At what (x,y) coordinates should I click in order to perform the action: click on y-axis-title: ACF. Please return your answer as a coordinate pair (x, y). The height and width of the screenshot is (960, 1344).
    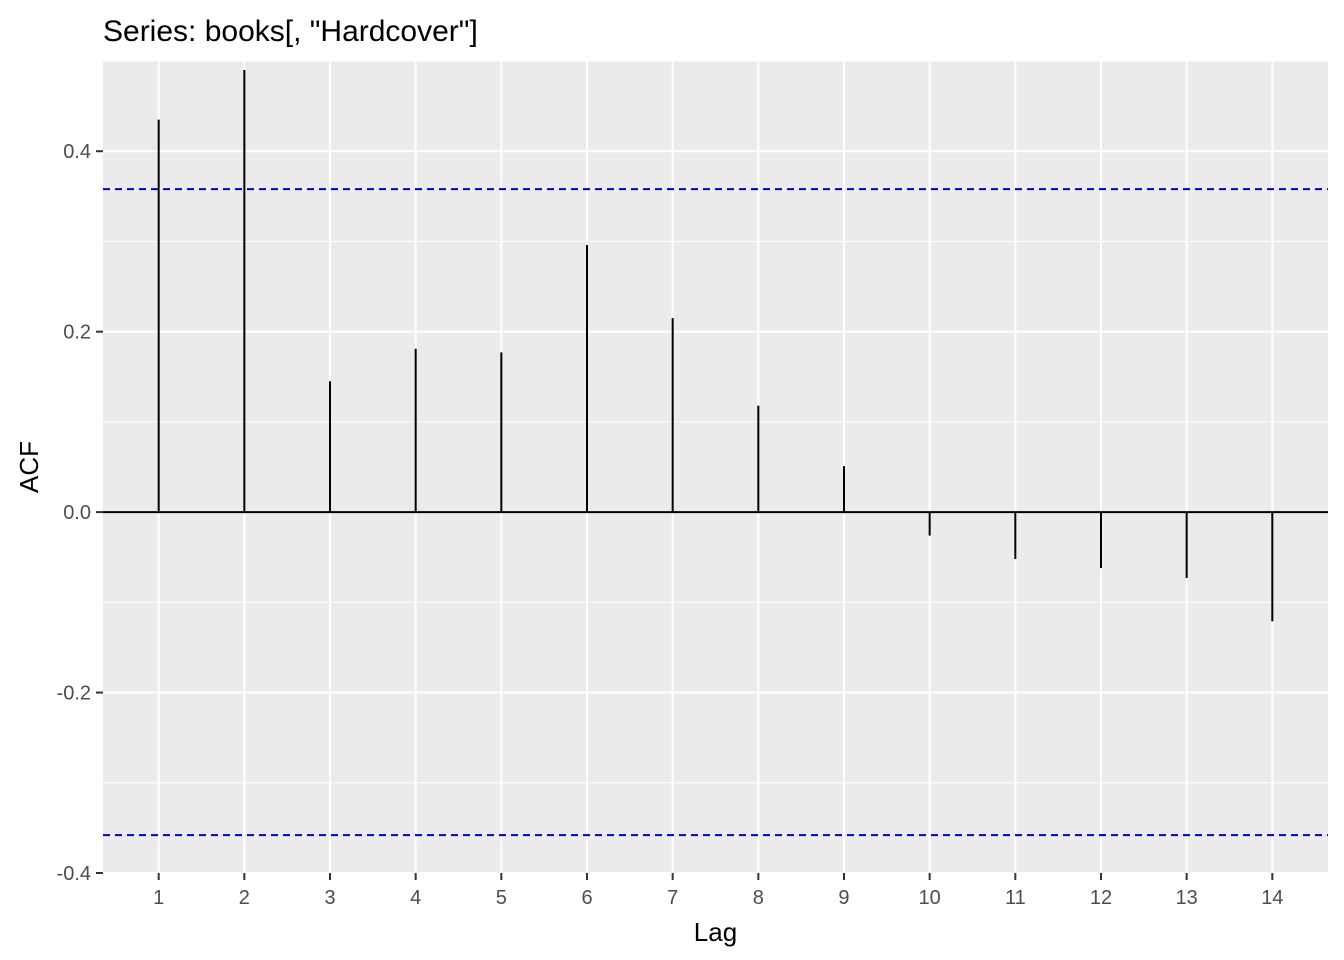
    Looking at the image, I should click on (29, 467).